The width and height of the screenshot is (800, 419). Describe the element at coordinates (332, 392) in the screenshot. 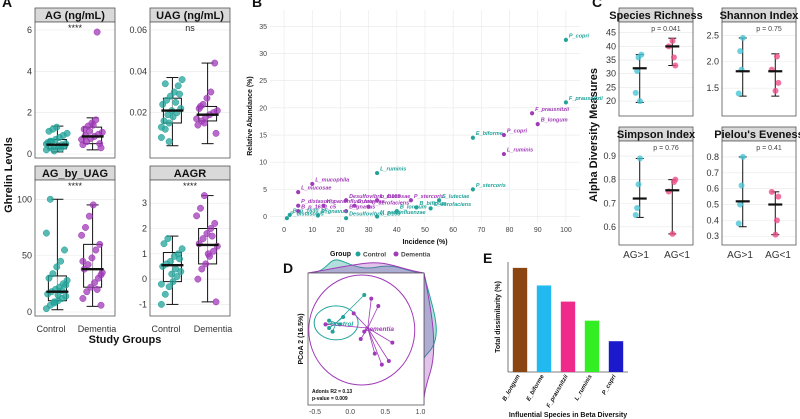

I see `panel-d-annotation: Adonis R2 = 0.13` at that location.